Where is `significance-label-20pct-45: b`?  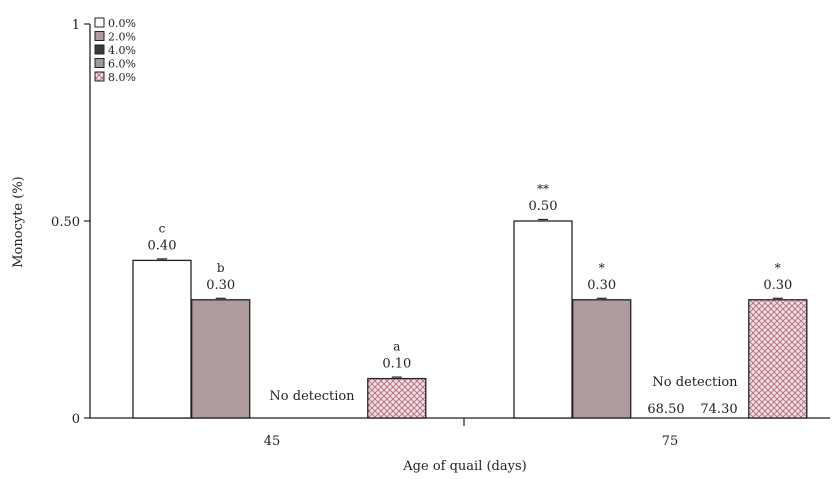 significance-label-20pct-45: b is located at coordinates (221, 268).